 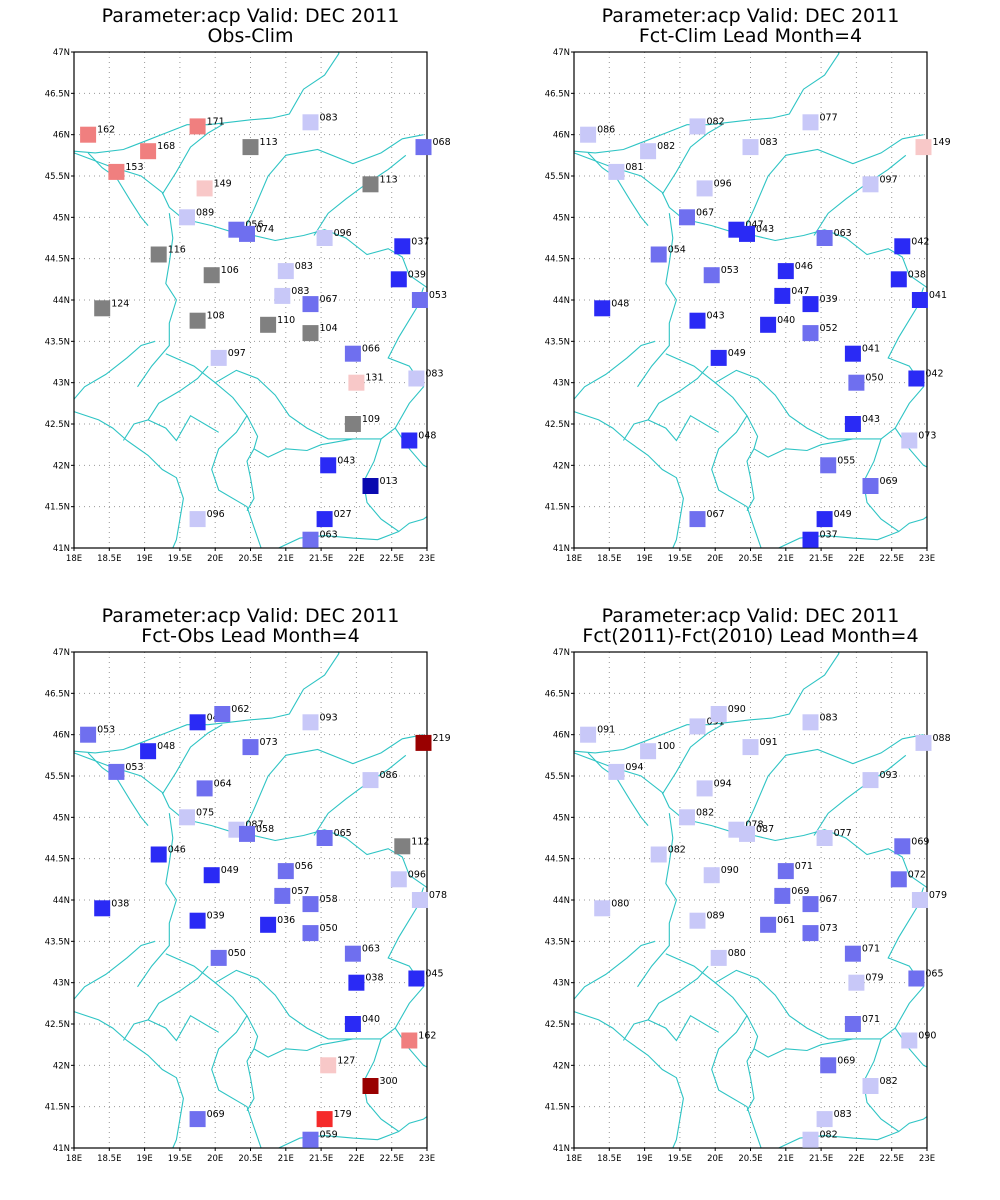 I want to click on panel-title: Parameter:acp Valid: DEC 2011, so click(x=751, y=616).